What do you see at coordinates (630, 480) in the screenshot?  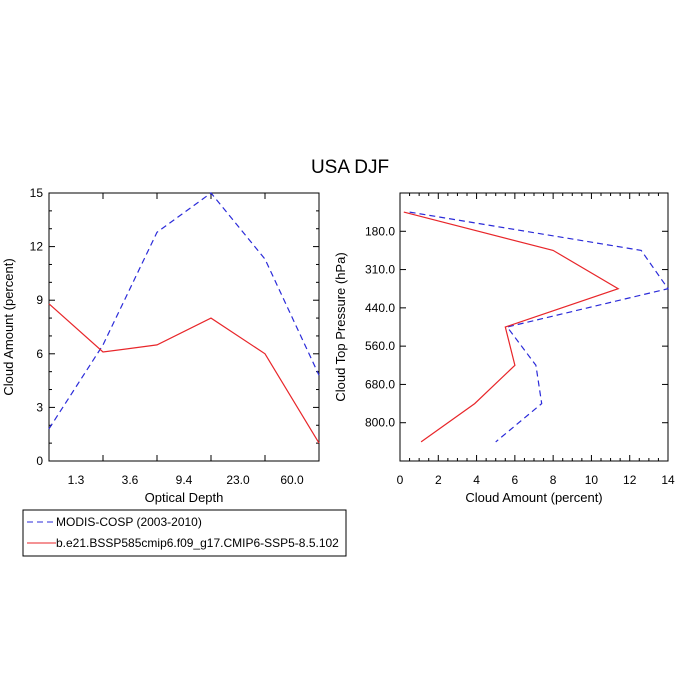 I see `x-tick-label: 12` at bounding box center [630, 480].